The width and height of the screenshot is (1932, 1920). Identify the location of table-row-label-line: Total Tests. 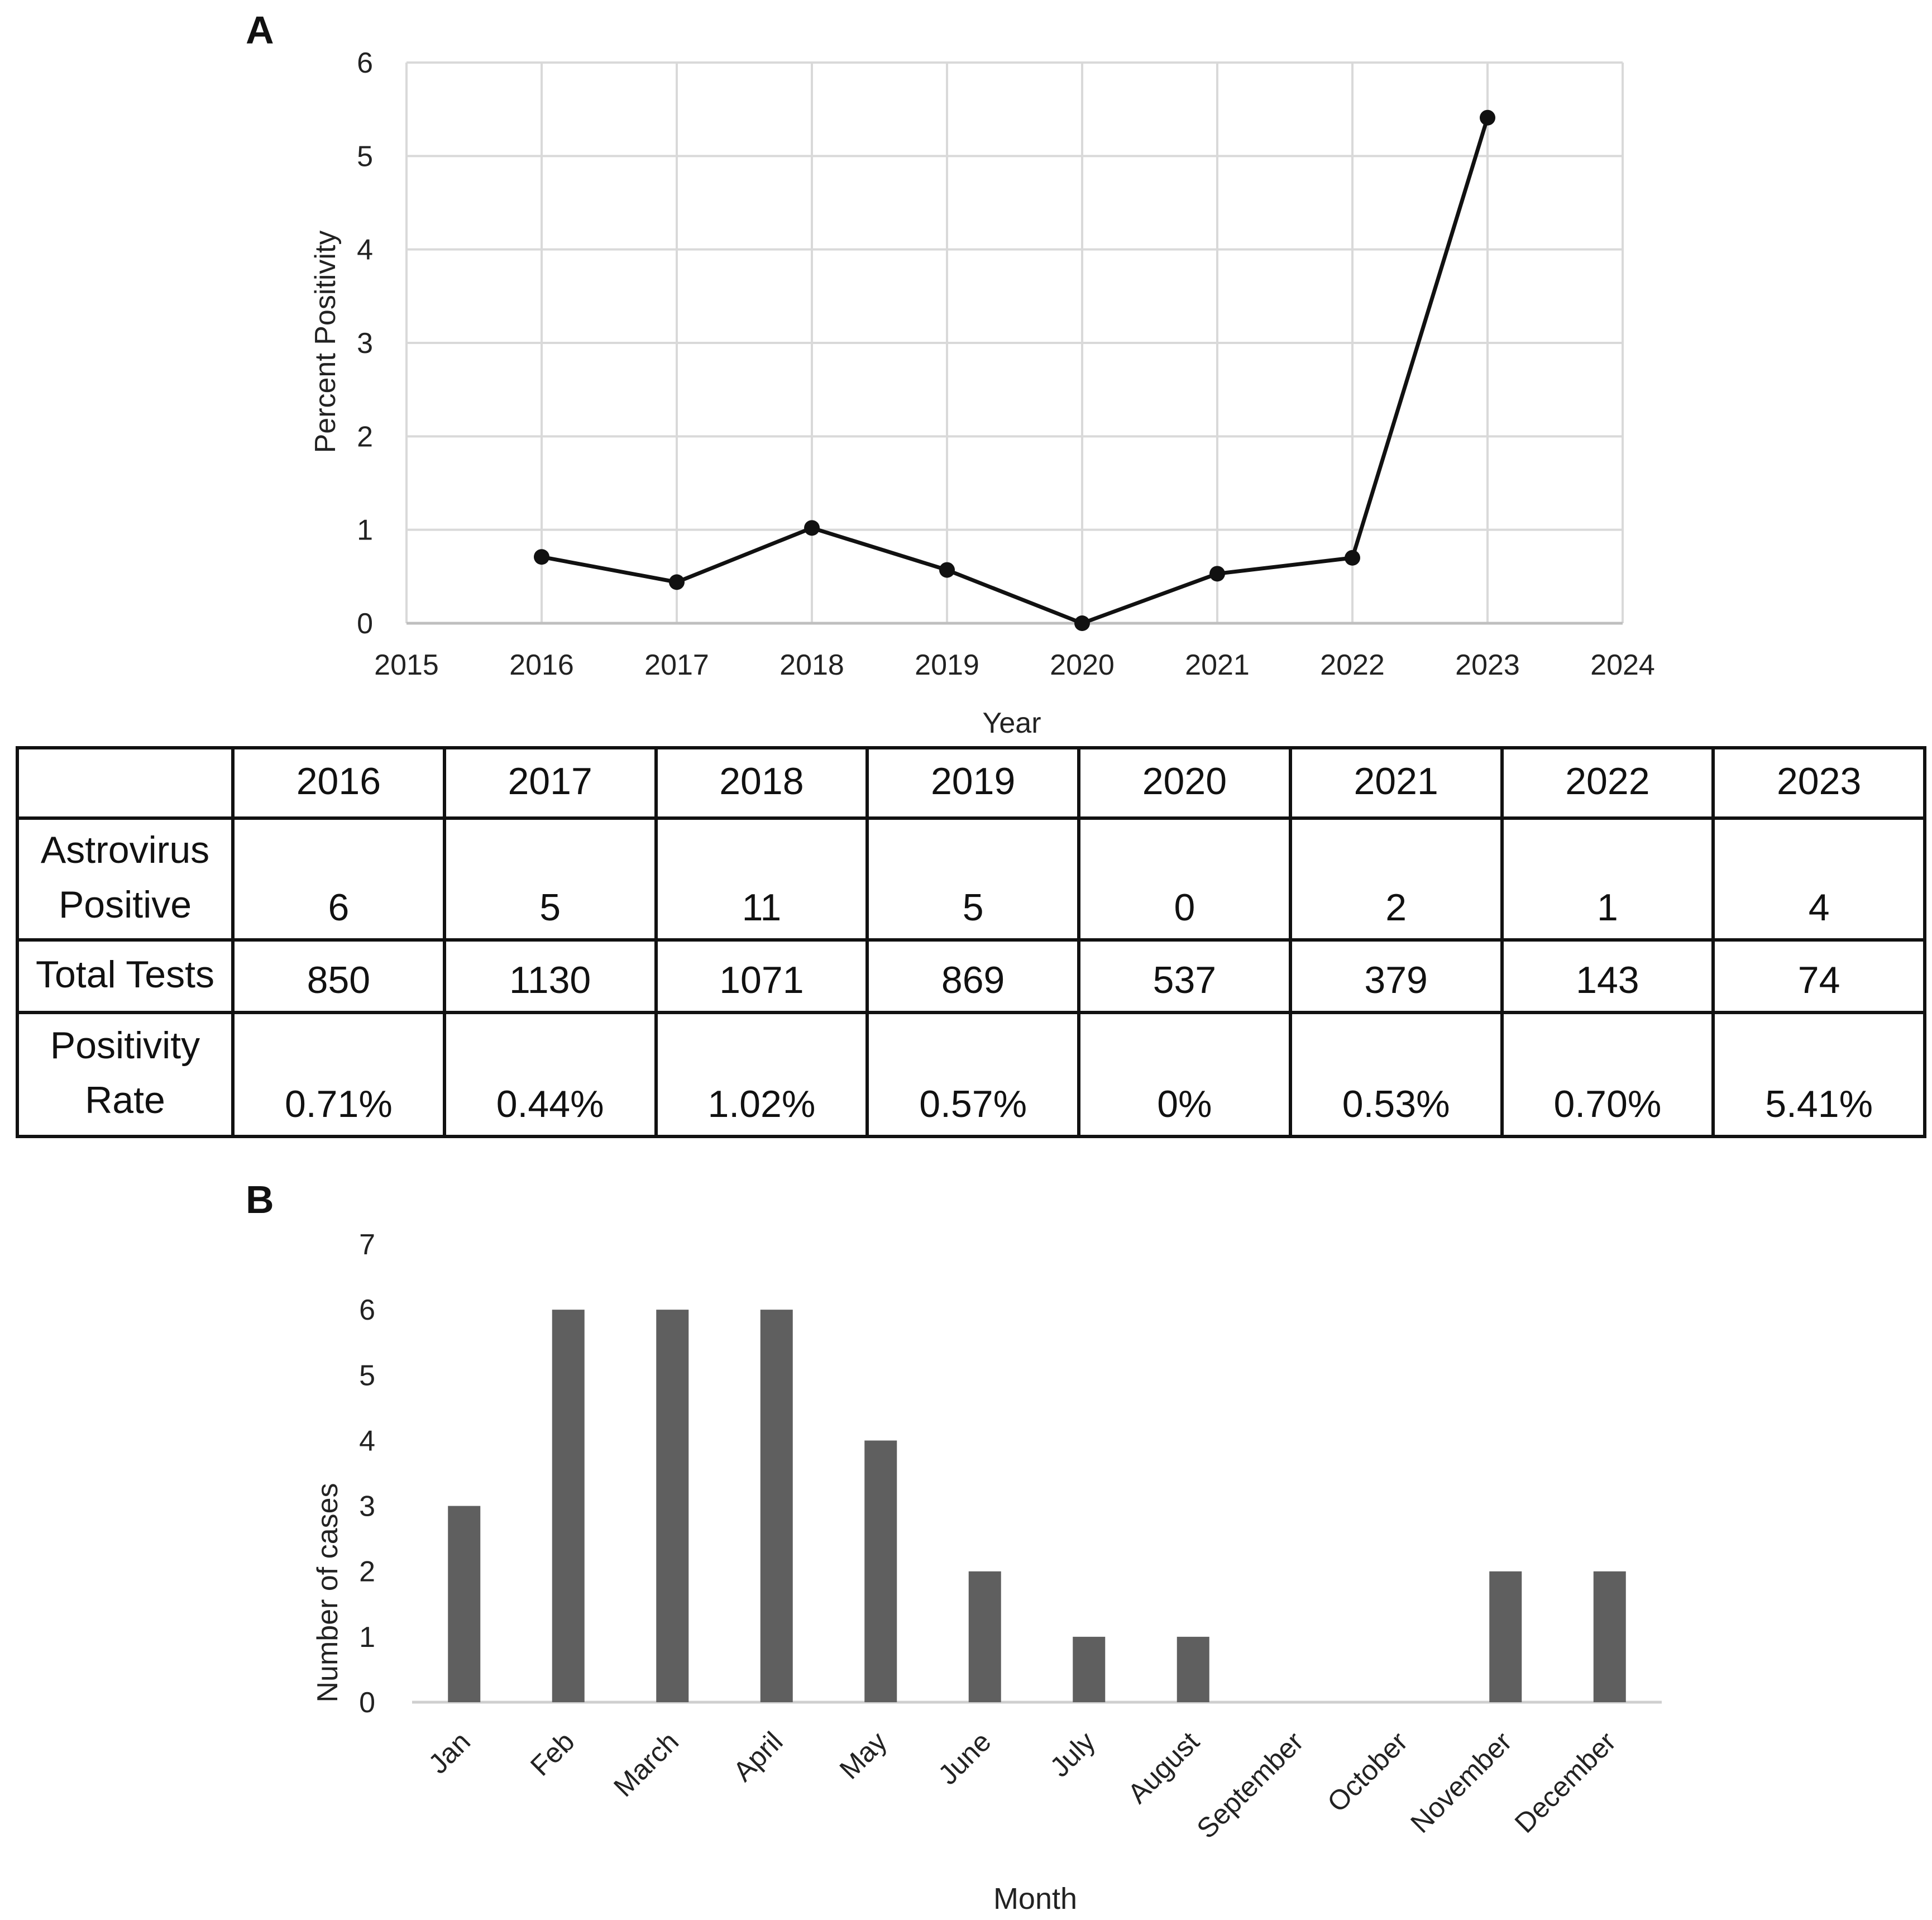
(124, 974).